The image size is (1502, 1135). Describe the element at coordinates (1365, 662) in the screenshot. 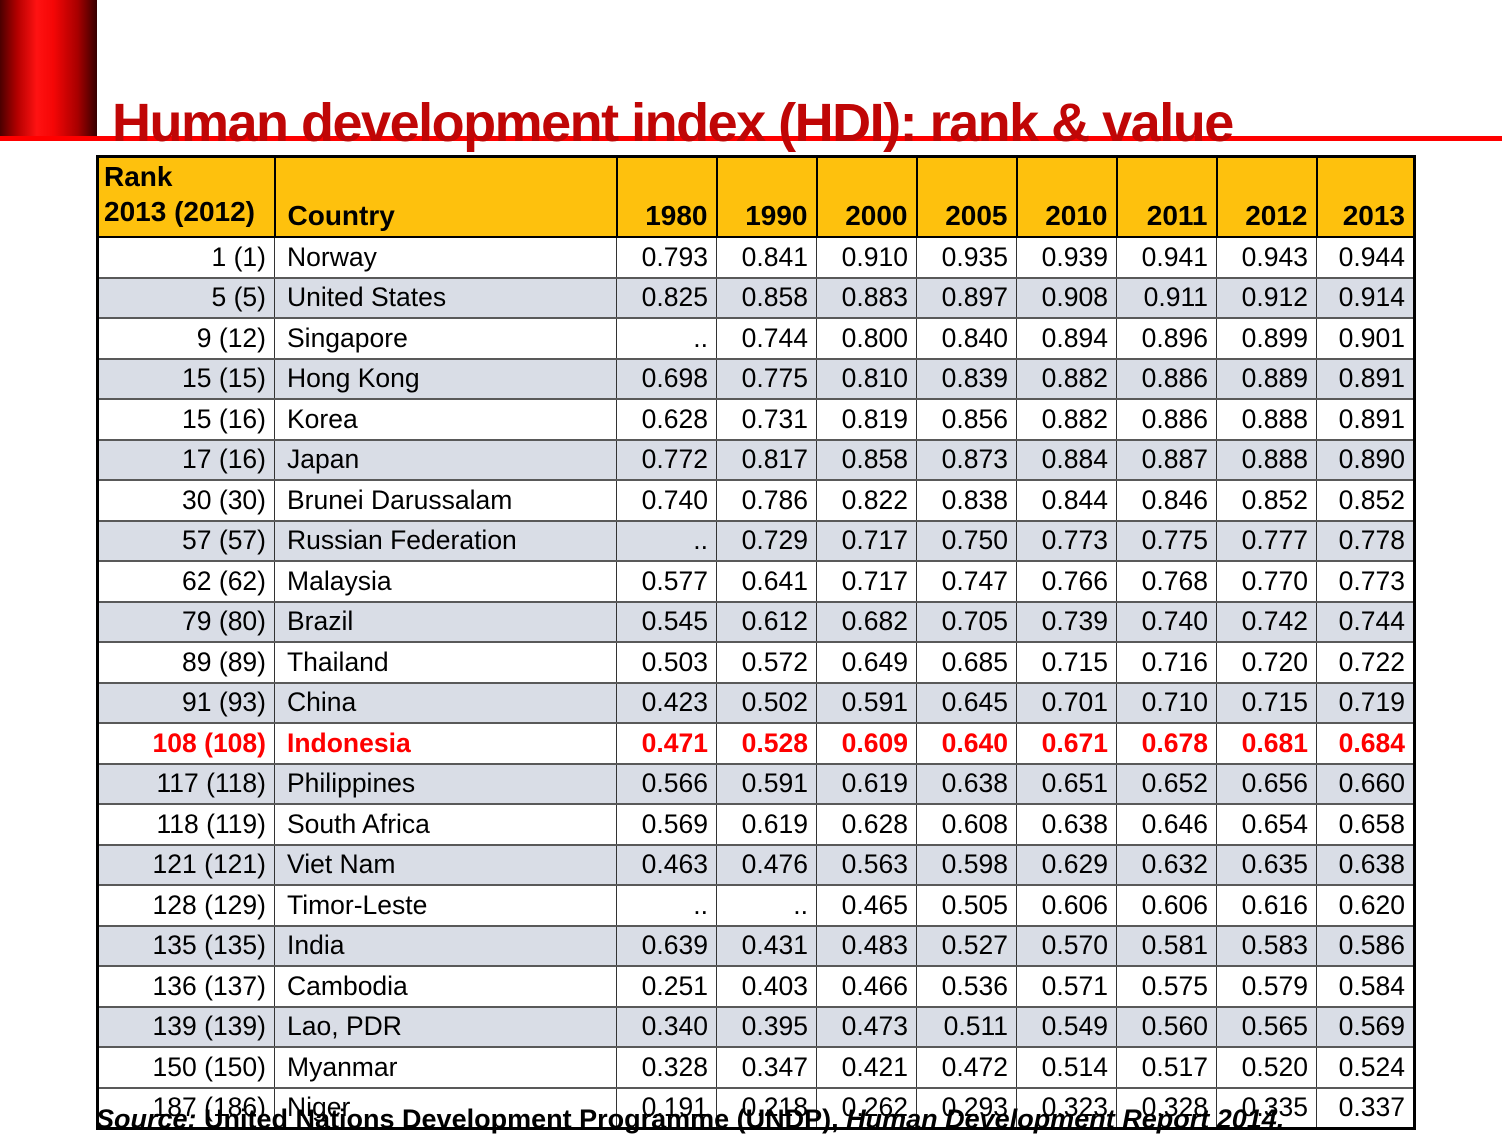

I see `value-cell: 0.722` at that location.